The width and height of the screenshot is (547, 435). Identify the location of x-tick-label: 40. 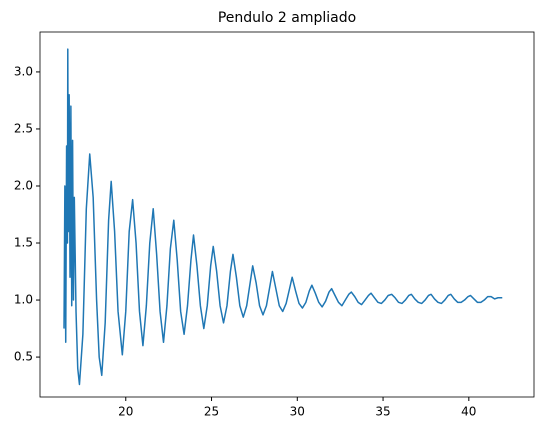
(468, 412).